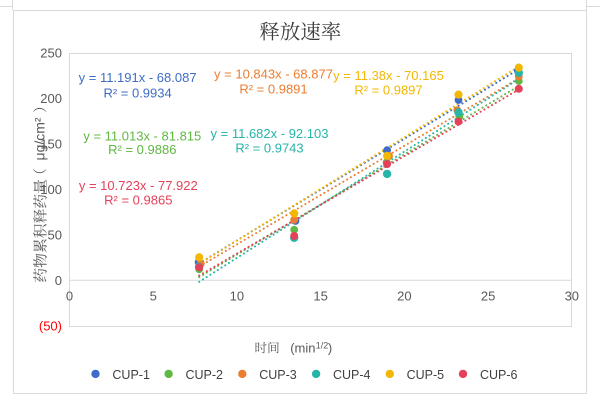 The width and height of the screenshot is (600, 403). Describe the element at coordinates (205, 375) in the screenshot. I see `svg-text: CUP-2` at that location.